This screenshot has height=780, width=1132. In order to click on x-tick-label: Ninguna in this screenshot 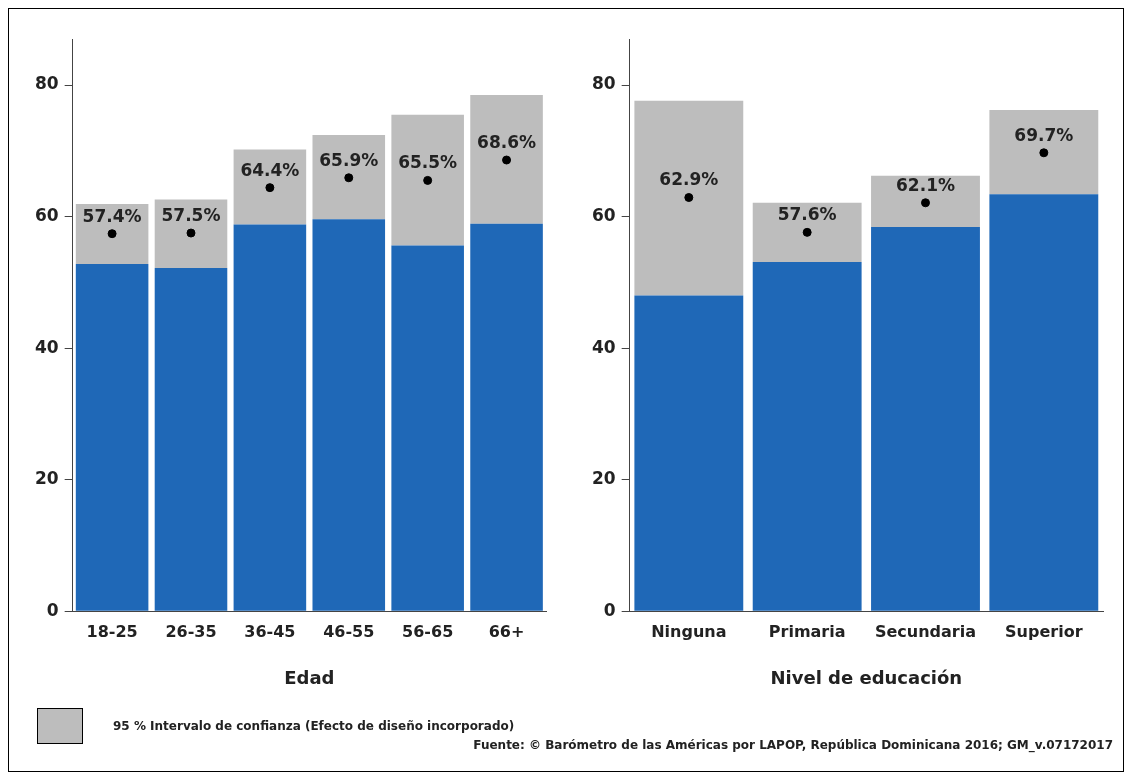, I will do `click(689, 631)`.